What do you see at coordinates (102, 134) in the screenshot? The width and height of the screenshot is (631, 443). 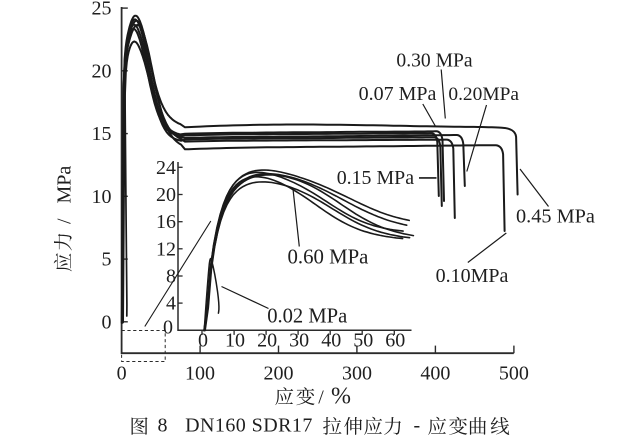 I see `svg-text: 15` at bounding box center [102, 134].